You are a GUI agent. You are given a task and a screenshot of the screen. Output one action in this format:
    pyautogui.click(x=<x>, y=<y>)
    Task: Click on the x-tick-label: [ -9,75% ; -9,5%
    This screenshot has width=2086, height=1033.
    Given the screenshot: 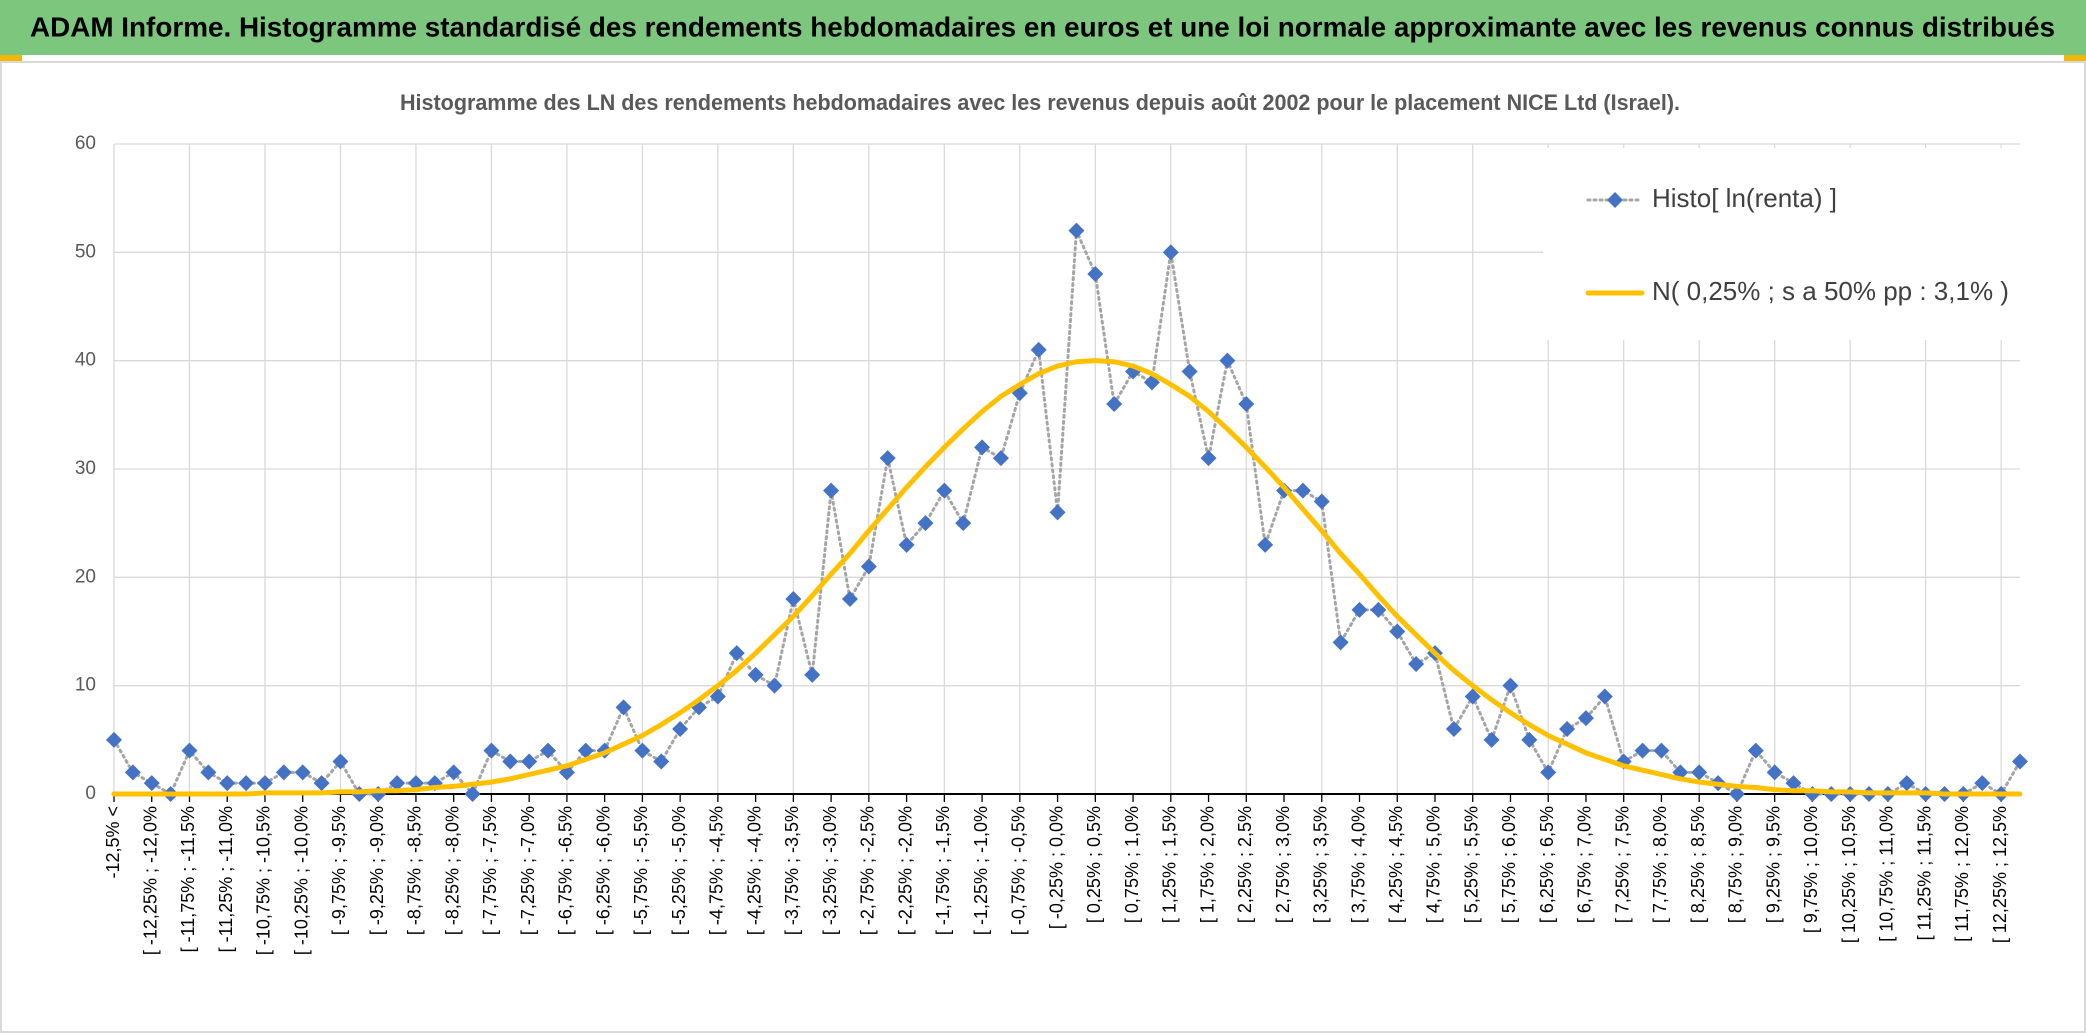 What is the action you would take?
    pyautogui.click(x=339, y=870)
    